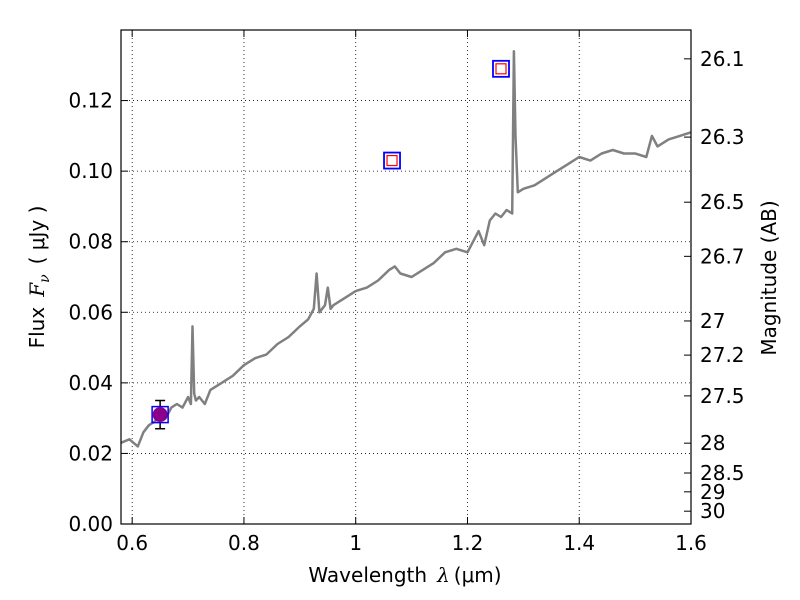 This screenshot has width=800, height=600. What do you see at coordinates (90, 171) in the screenshot?
I see `y-tick-label: 0.10` at bounding box center [90, 171].